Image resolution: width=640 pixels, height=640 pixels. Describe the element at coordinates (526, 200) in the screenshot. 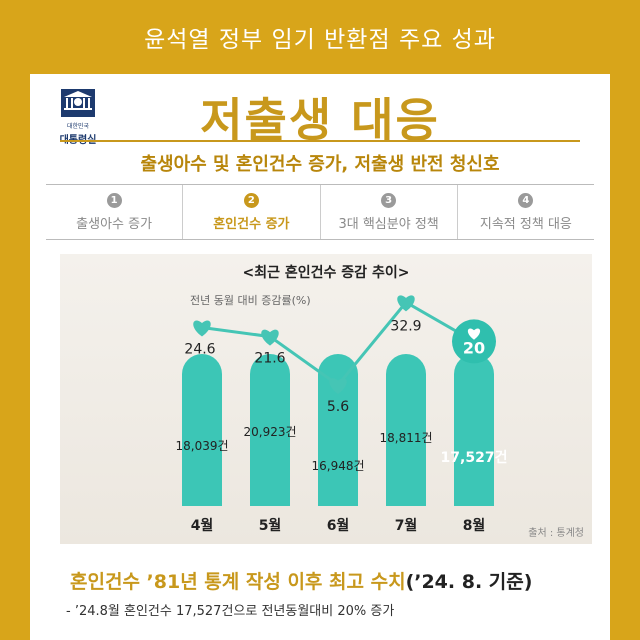

I see `tab-number-badge: 4` at that location.